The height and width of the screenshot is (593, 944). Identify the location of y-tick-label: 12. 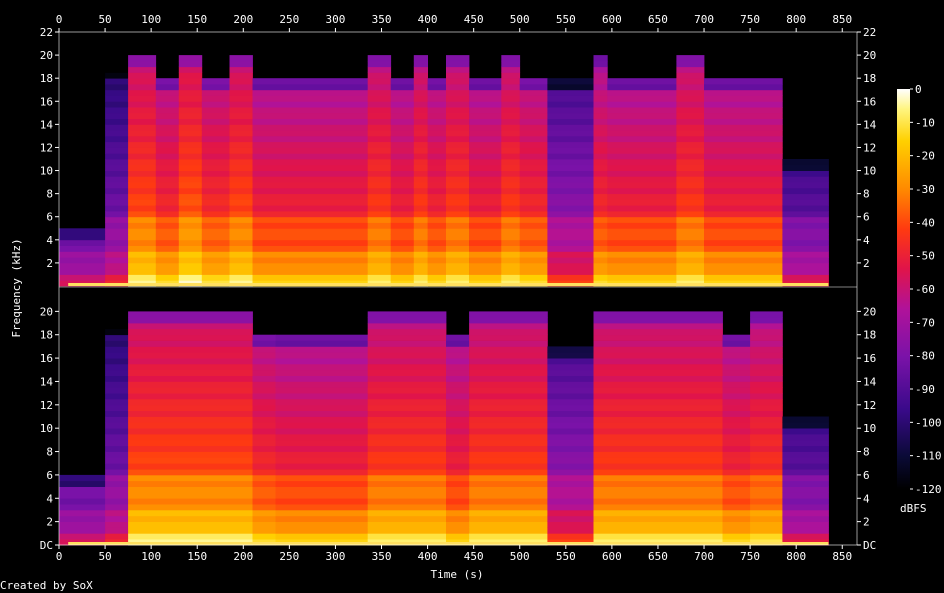
(869, 405).